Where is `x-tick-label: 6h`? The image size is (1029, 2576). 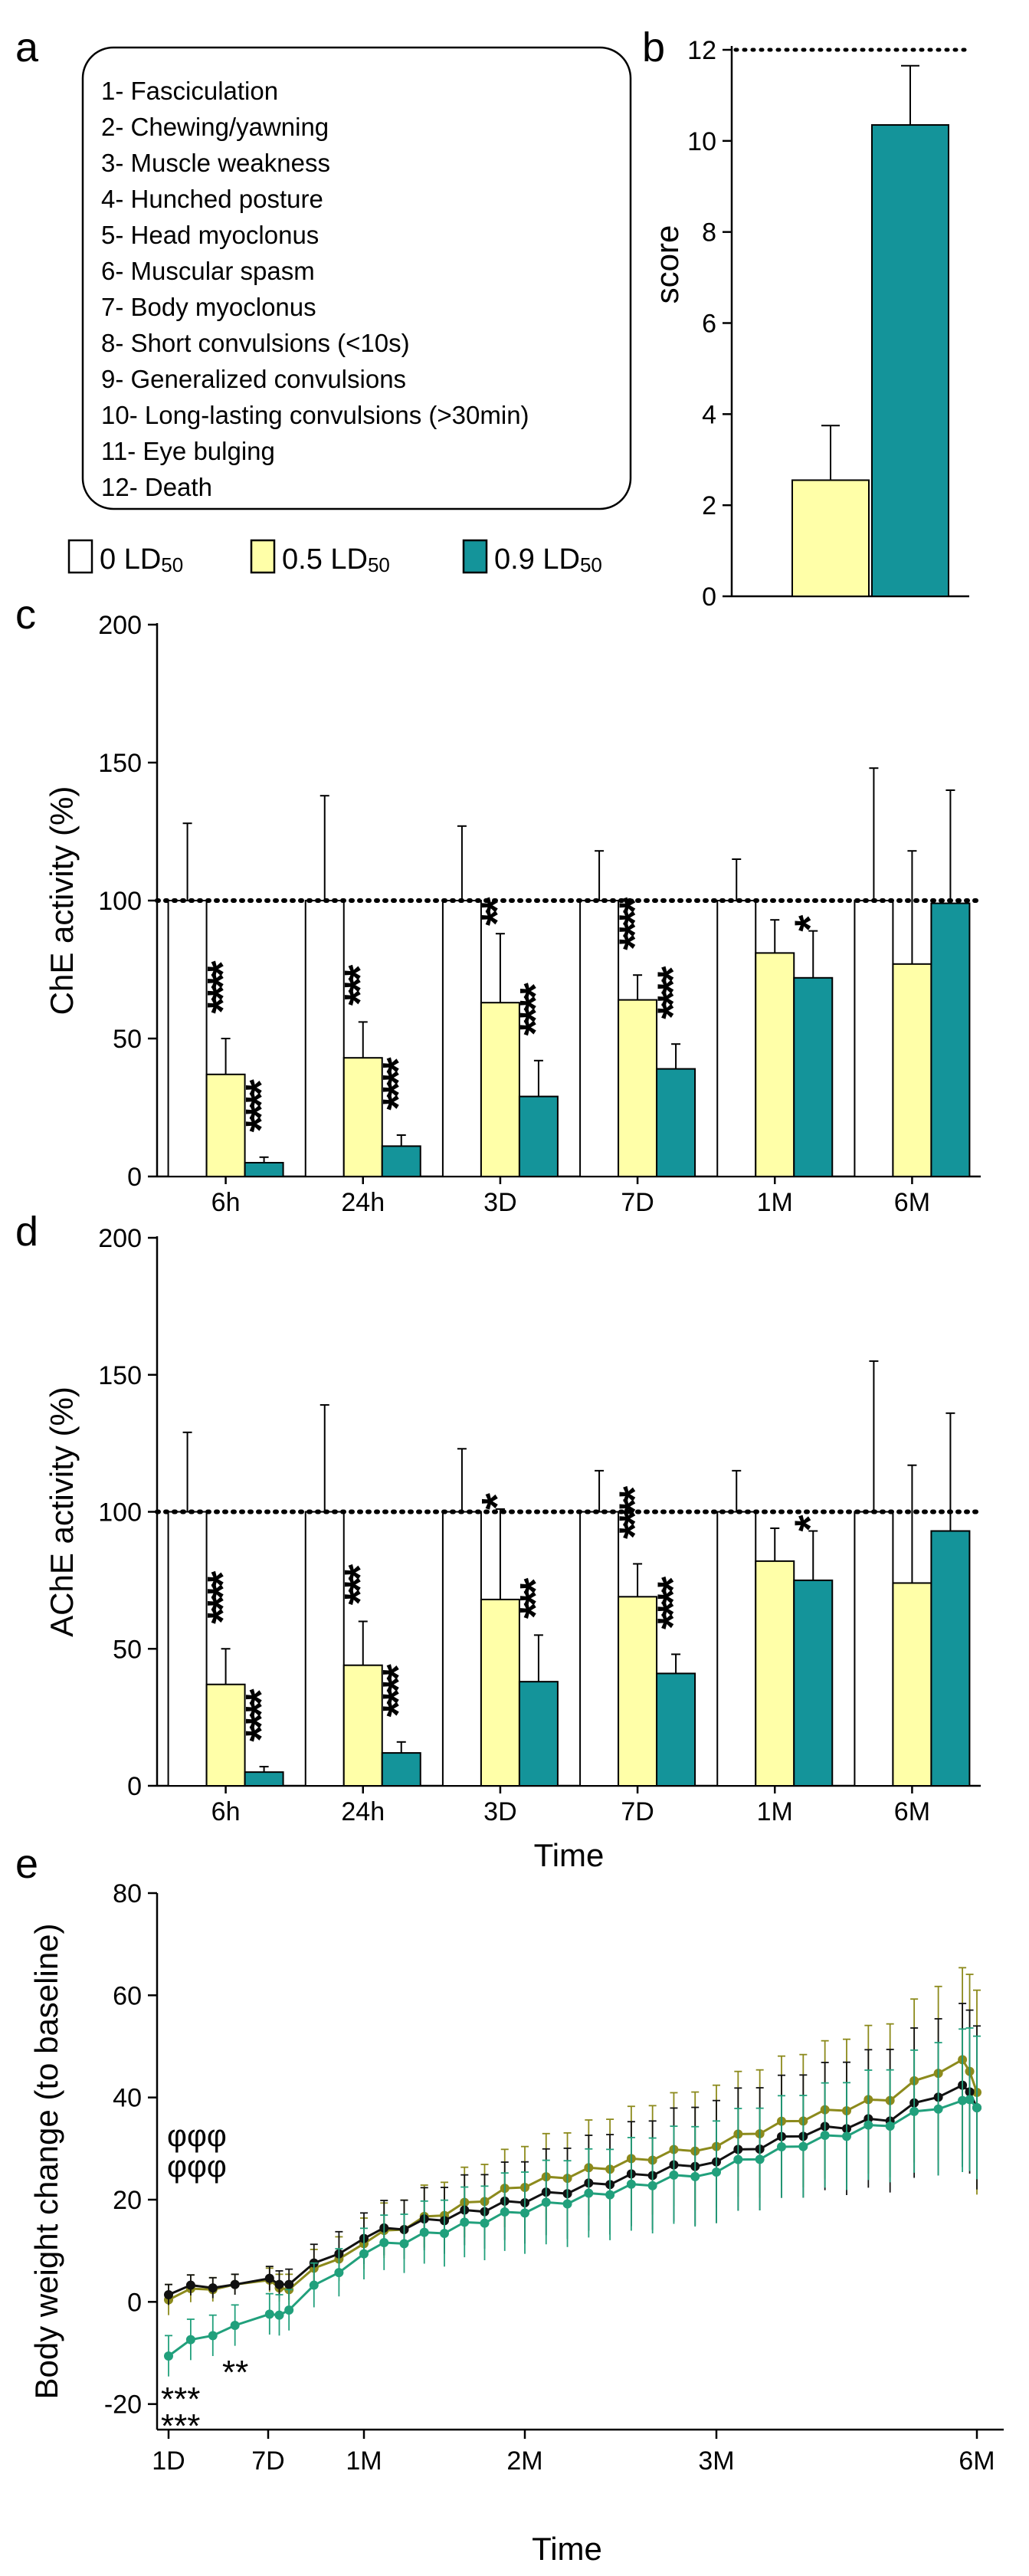 x-tick-label: 6h is located at coordinates (226, 1811).